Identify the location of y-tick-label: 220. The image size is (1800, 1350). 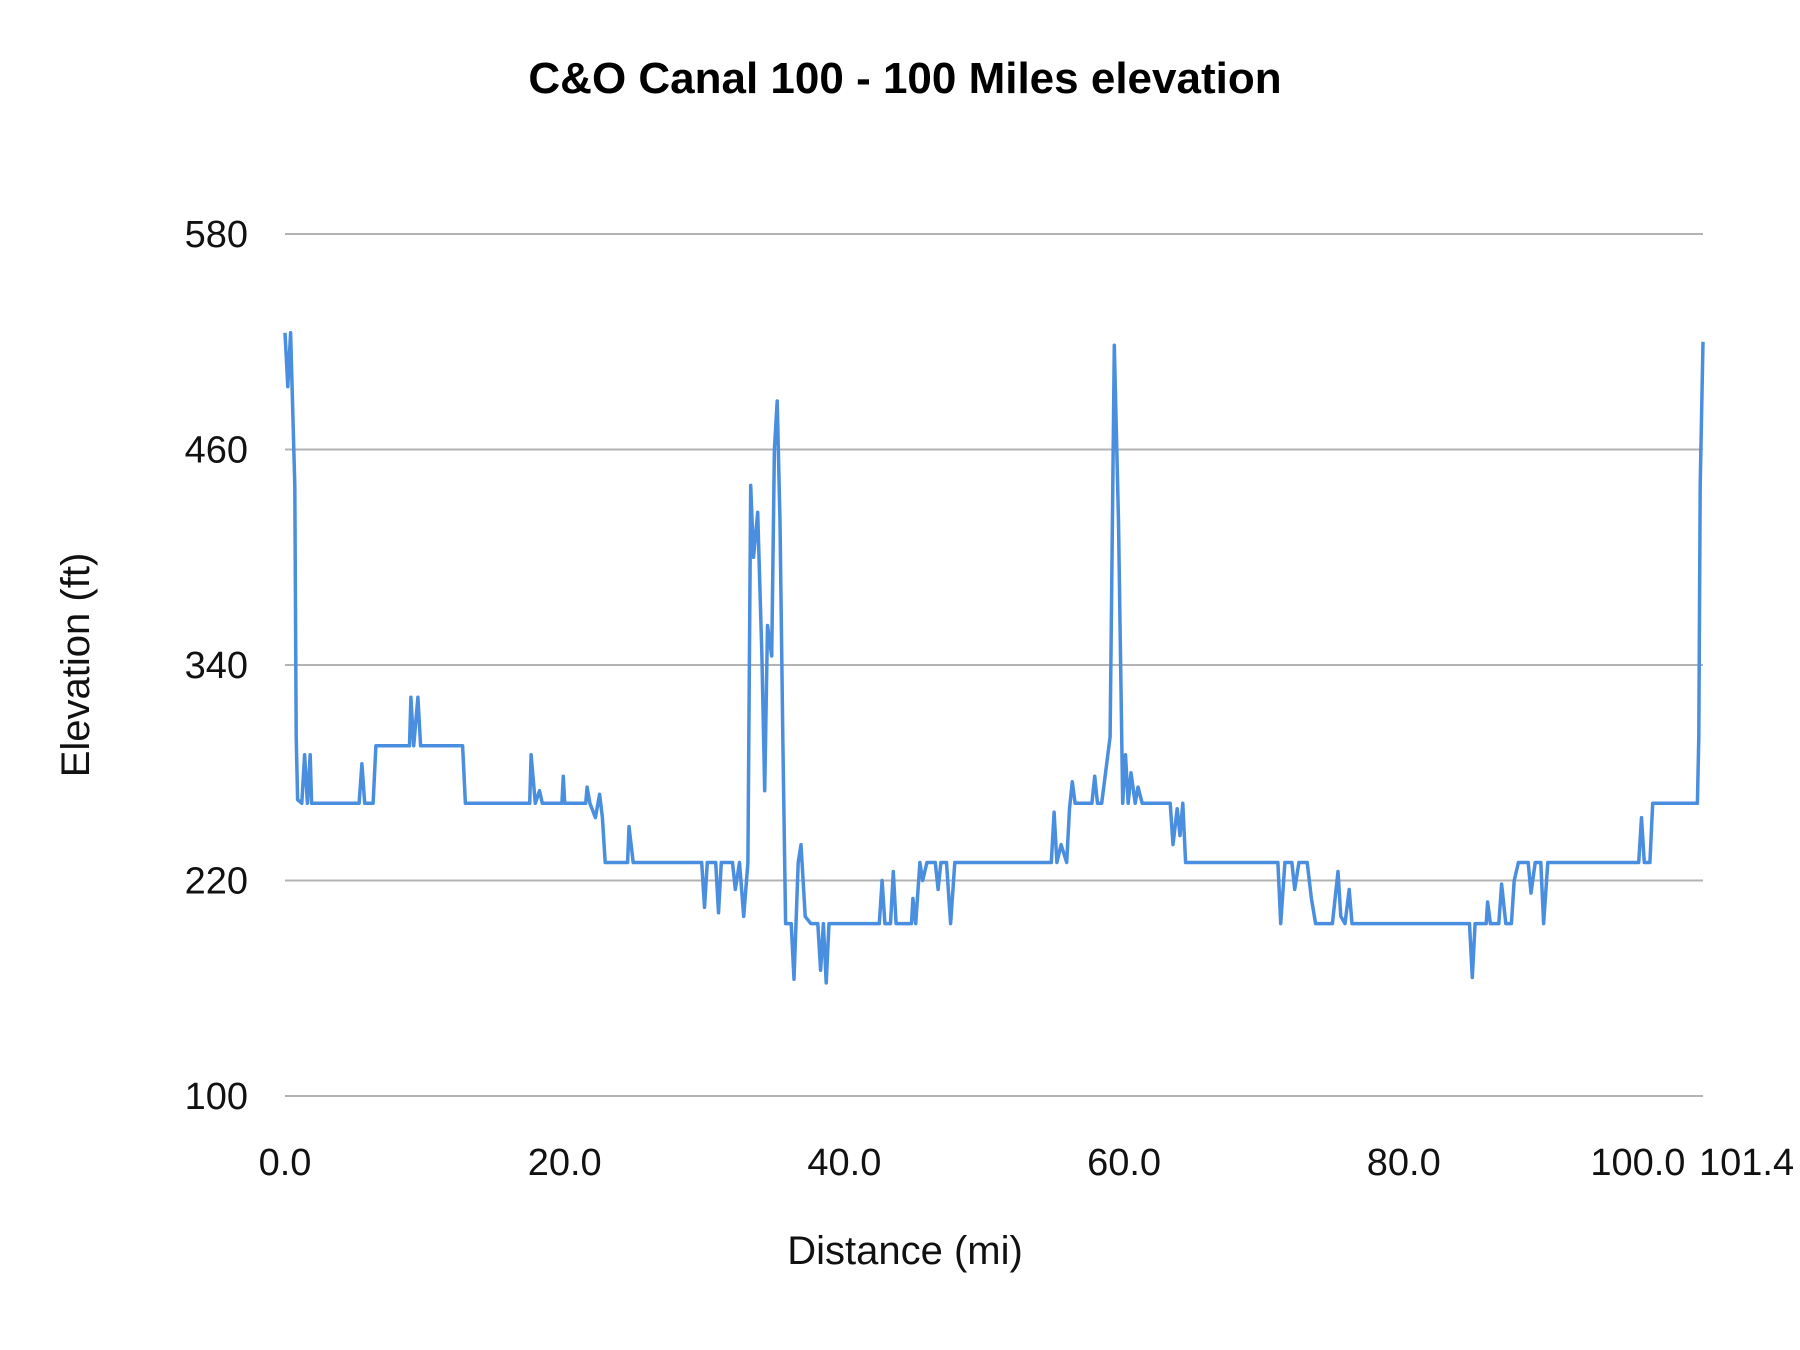
(216, 882).